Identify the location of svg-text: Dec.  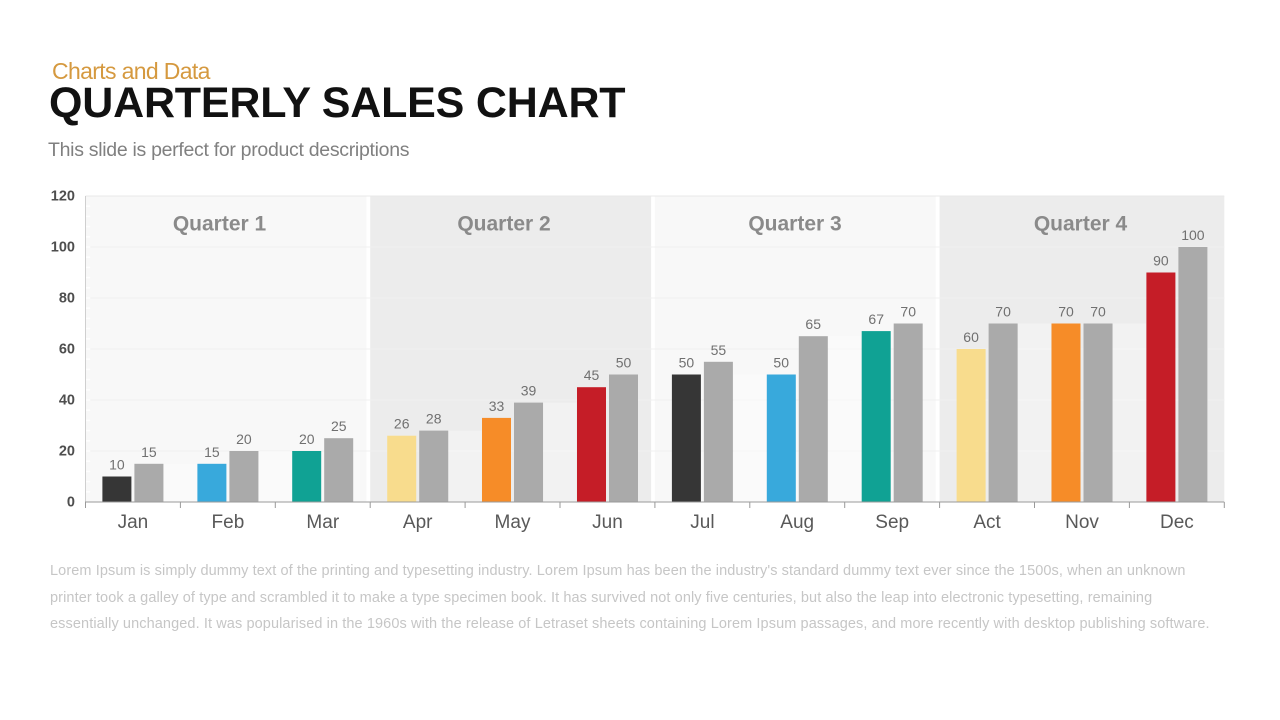
(1177, 522).